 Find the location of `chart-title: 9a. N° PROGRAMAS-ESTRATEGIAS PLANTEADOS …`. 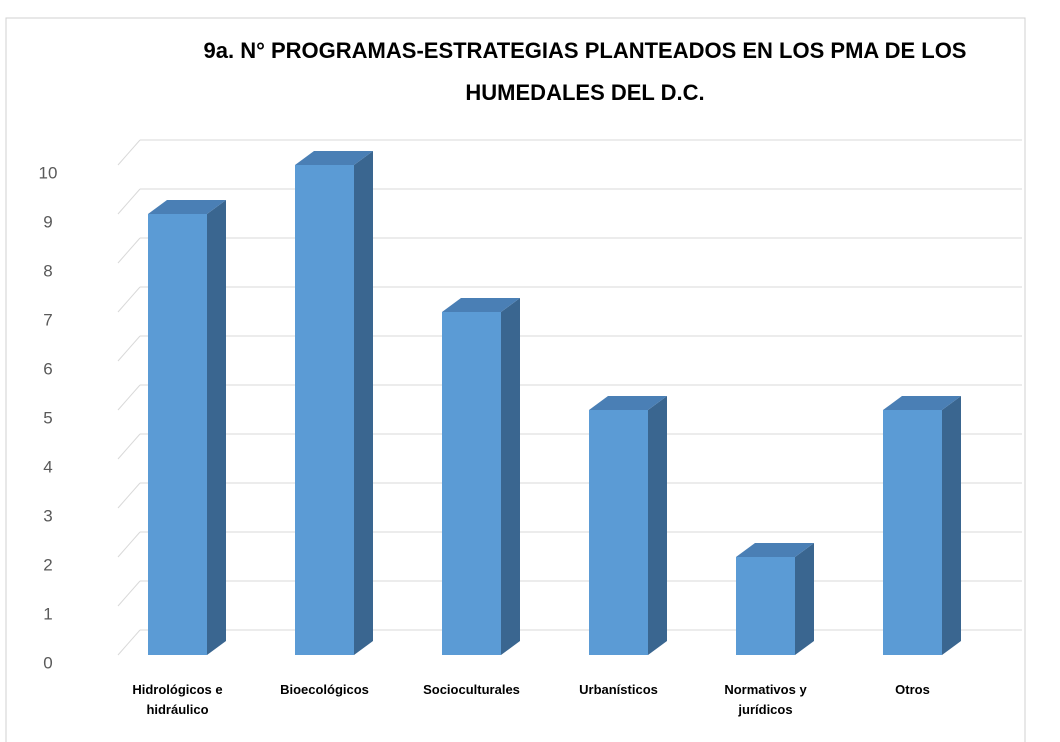

chart-title: 9a. N° PROGRAMAS-ESTRATEGIAS PLANTEADOS … is located at coordinates (585, 71).